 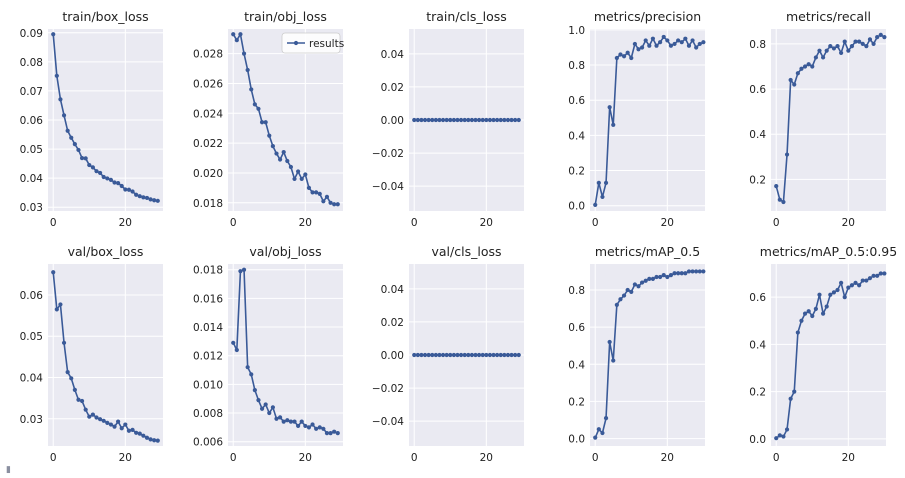 What do you see at coordinates (208, 357) in the screenshot?
I see `y-tick-label: 0.012` at bounding box center [208, 357].